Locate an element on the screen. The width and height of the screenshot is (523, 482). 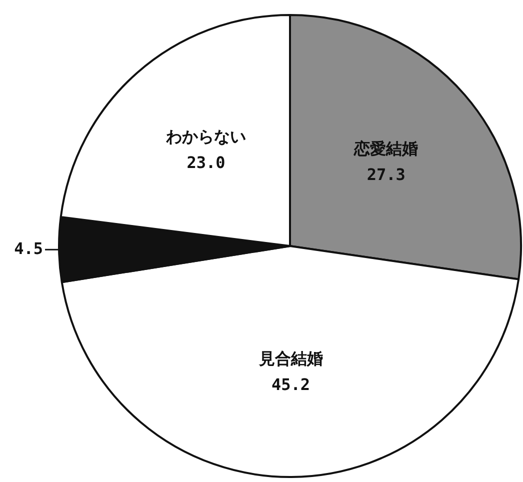
slice-label: 恋愛結婚 is located at coordinates (385, 148).